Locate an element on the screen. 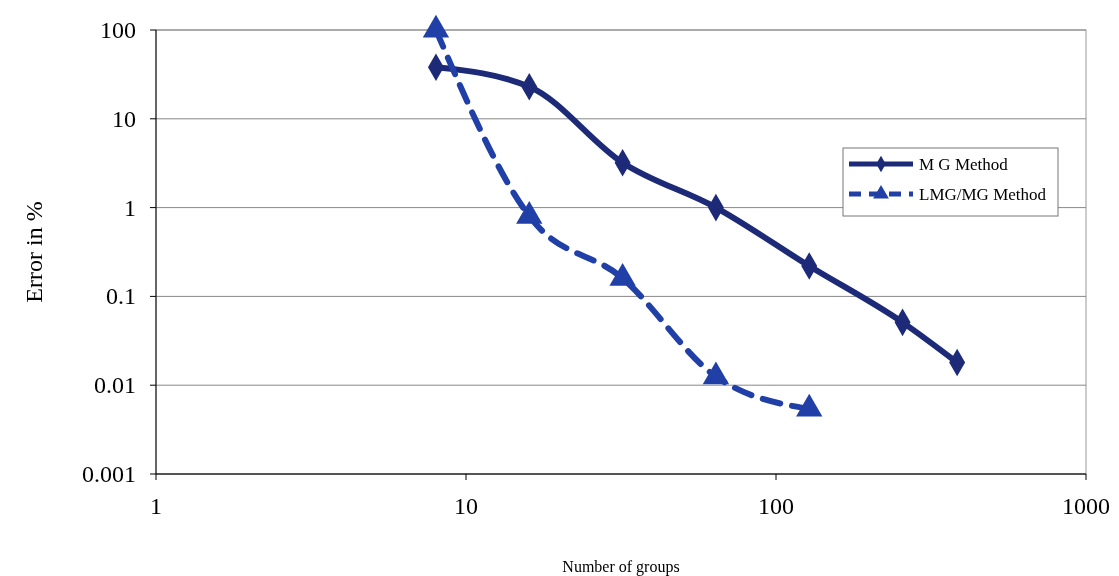  x-tick-label: 100 is located at coordinates (776, 506).